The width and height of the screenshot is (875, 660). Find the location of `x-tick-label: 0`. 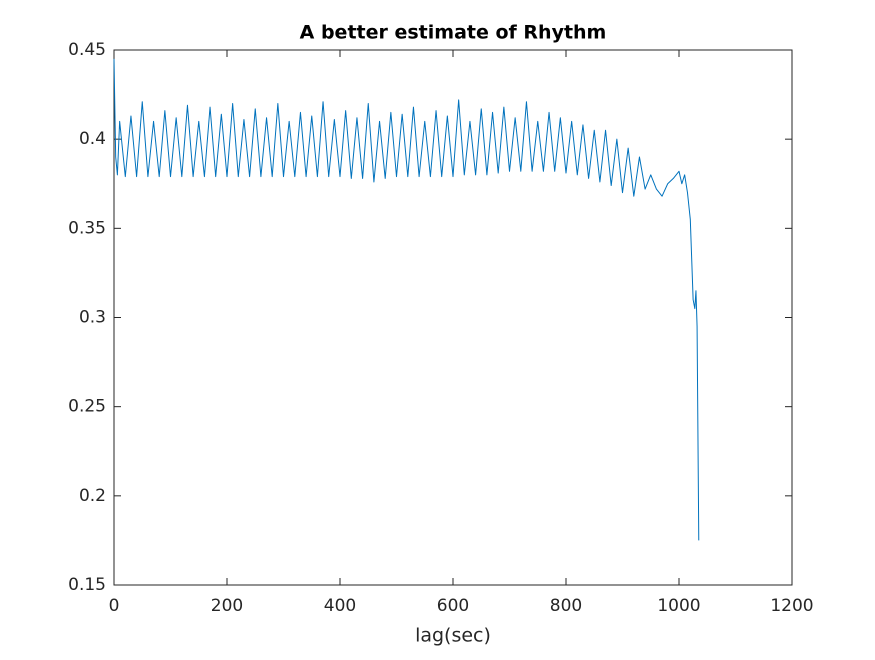

x-tick-label: 0 is located at coordinates (114, 606).